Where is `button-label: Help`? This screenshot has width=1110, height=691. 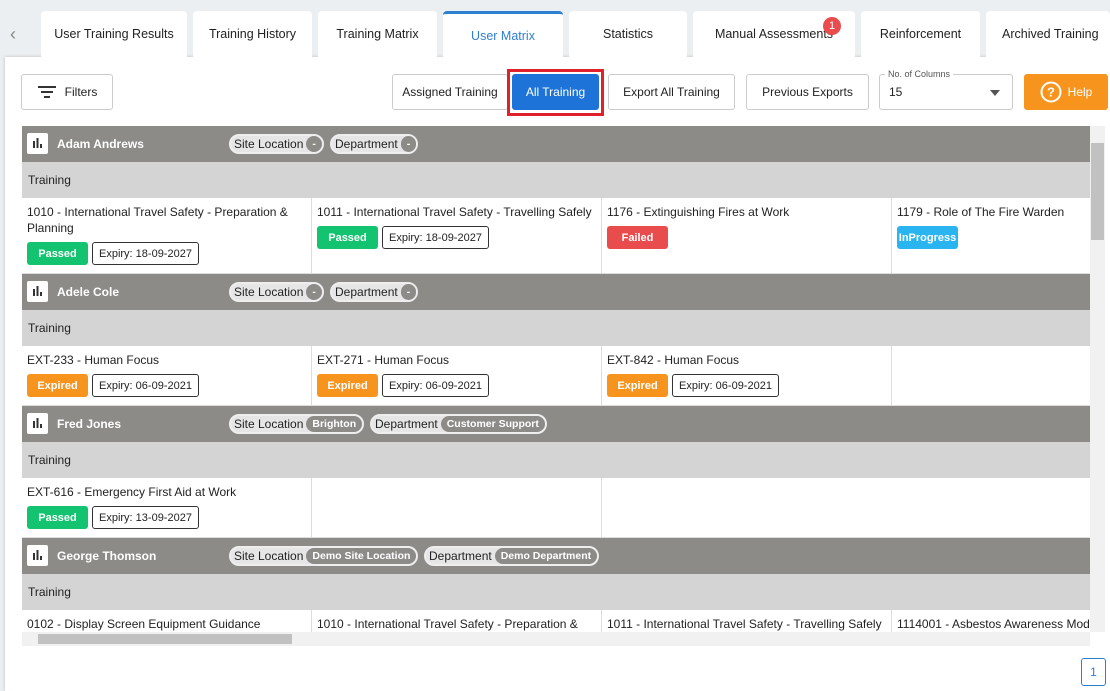
button-label: Help is located at coordinates (1080, 92).